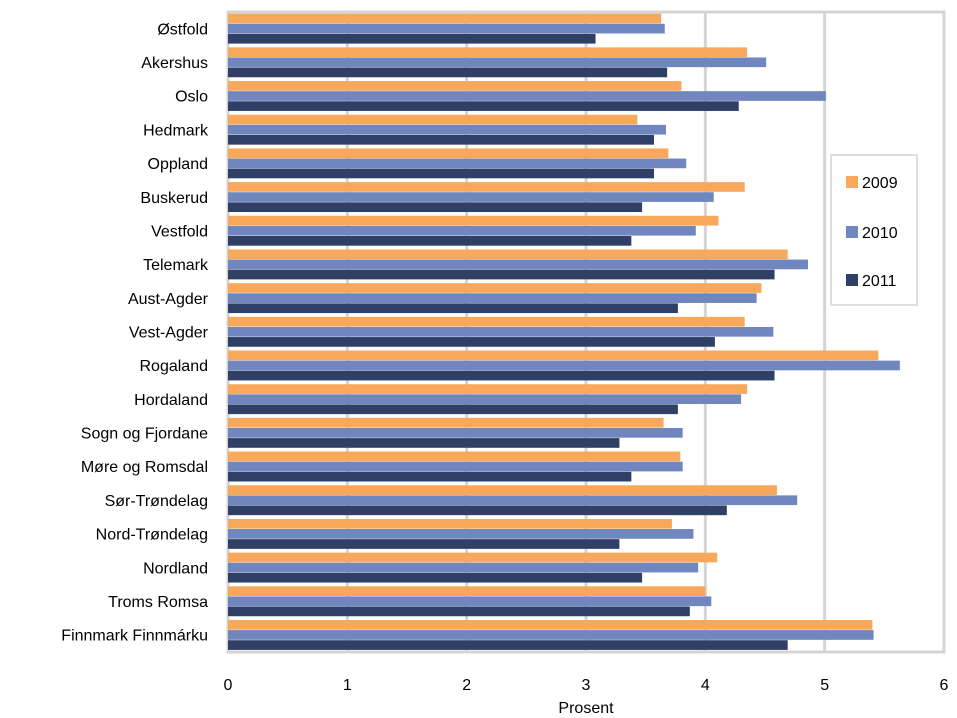 The width and height of the screenshot is (957, 718). Describe the element at coordinates (191, 97) in the screenshot. I see `category-label: Oslo` at that location.